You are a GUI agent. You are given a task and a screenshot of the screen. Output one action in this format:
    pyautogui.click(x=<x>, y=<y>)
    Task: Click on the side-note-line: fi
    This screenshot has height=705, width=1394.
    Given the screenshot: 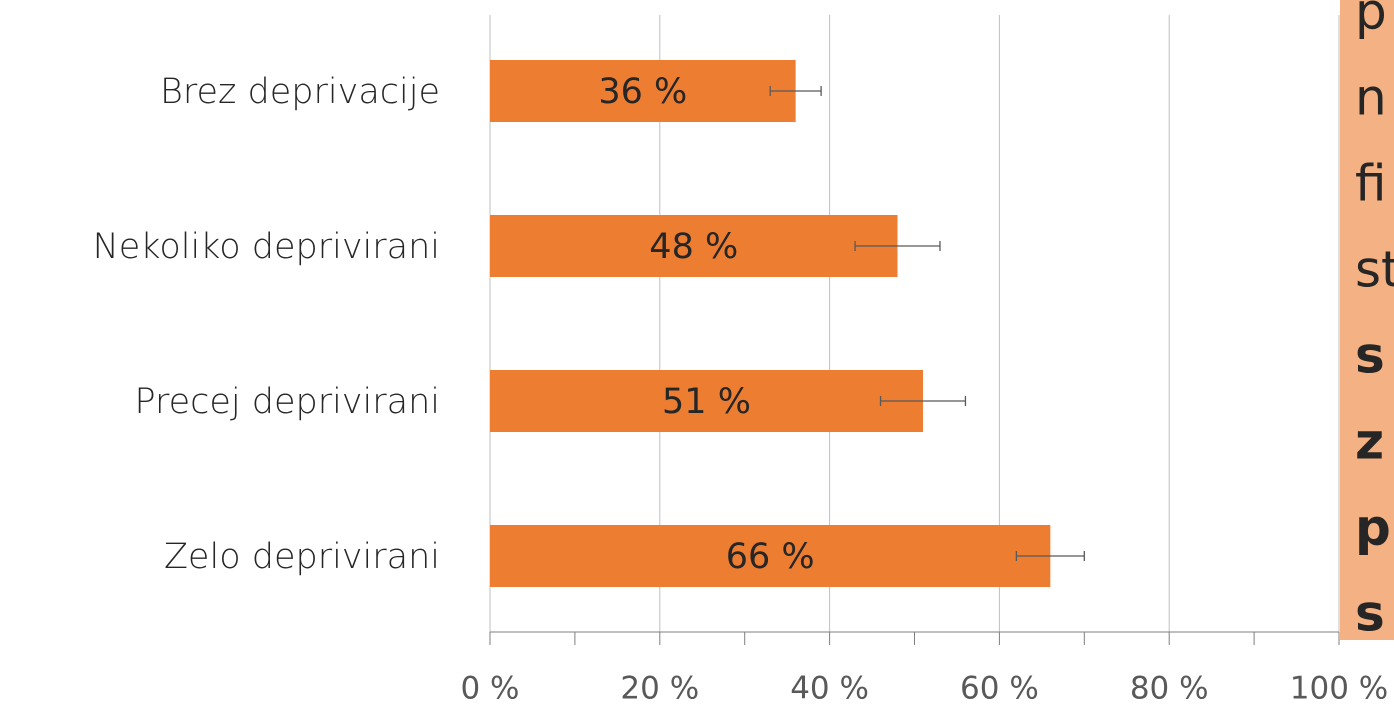 What is the action you would take?
    pyautogui.click(x=1371, y=184)
    